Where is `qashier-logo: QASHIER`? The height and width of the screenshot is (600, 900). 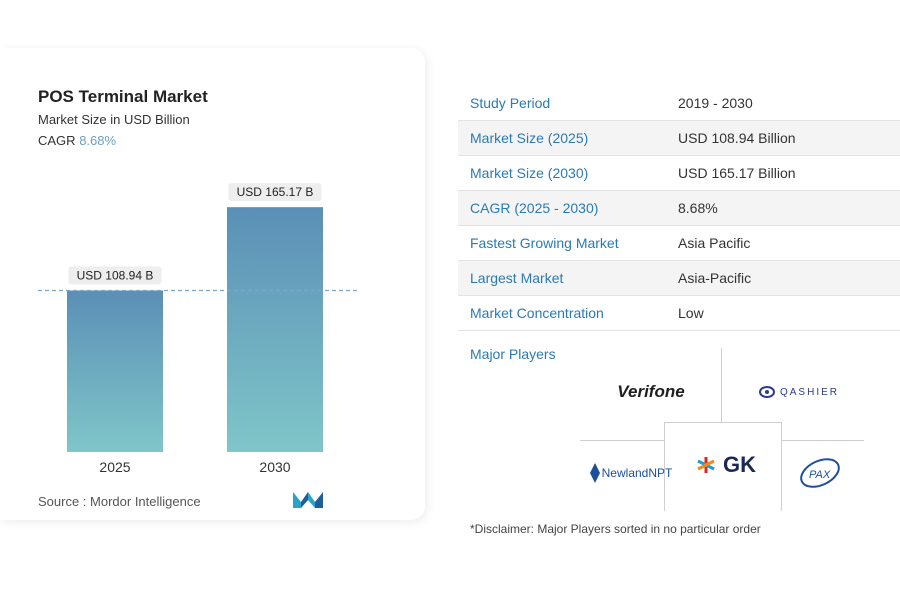
qashier-logo: QASHIER is located at coordinates (799, 392).